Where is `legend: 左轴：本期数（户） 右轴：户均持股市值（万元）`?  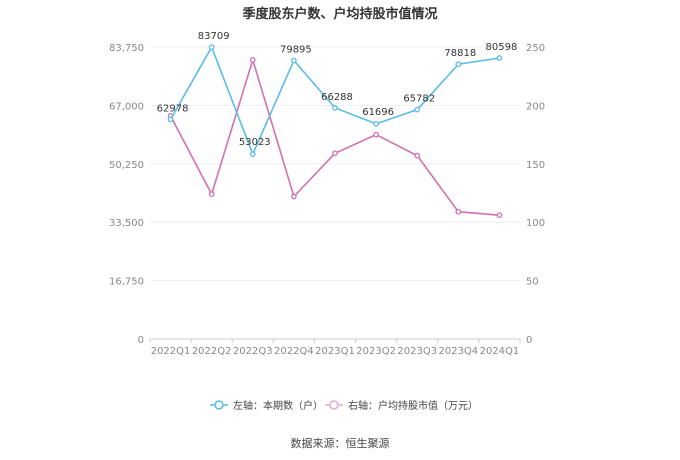 legend: 左轴：本期数（户） 右轴：户均持股市值（万元） is located at coordinates (344, 405).